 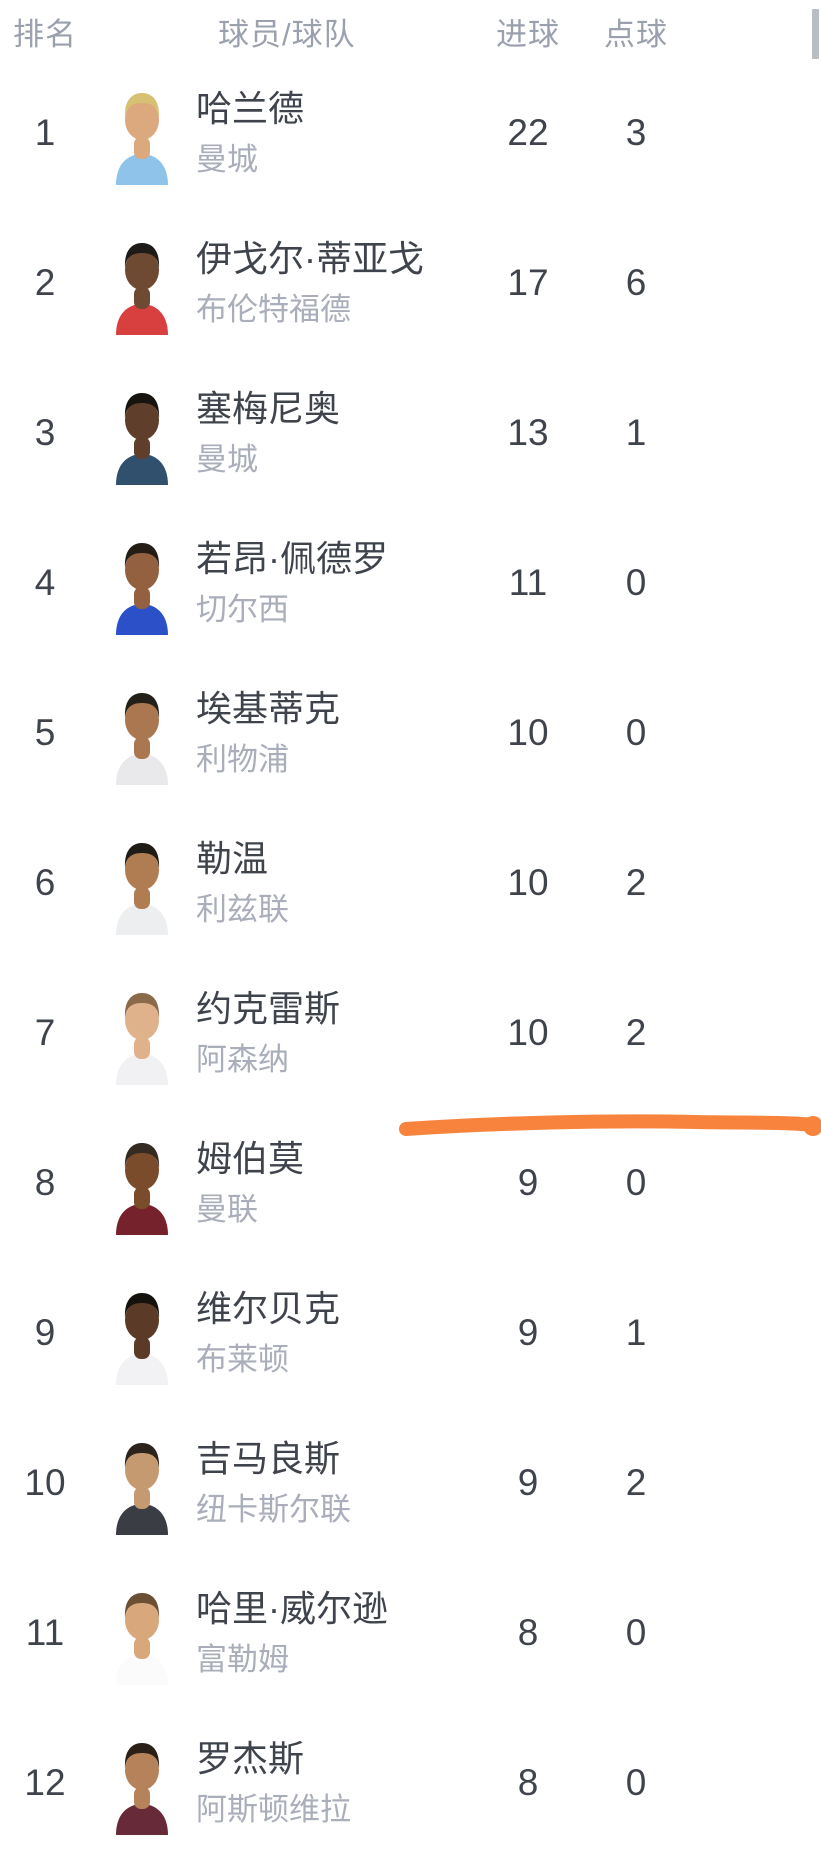 What do you see at coordinates (292, 1608) in the screenshot?
I see `player-name: 哈里·威尔逊` at bounding box center [292, 1608].